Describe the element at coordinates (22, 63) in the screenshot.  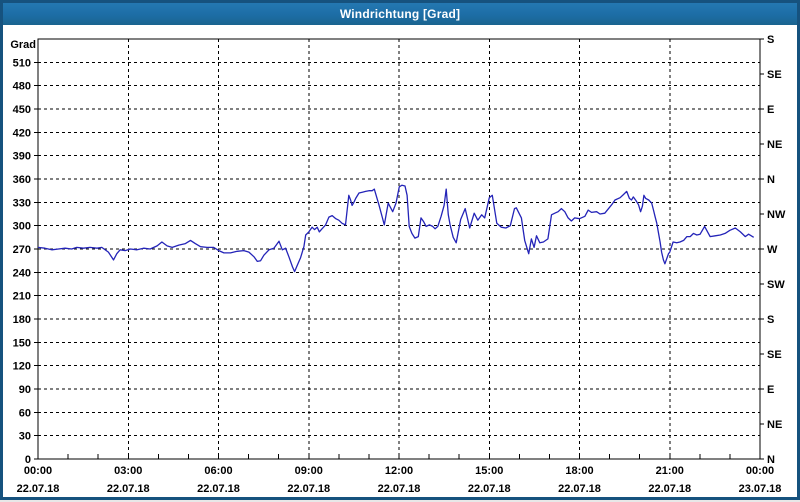
I see `y-axis-left-label: 510` at that location.